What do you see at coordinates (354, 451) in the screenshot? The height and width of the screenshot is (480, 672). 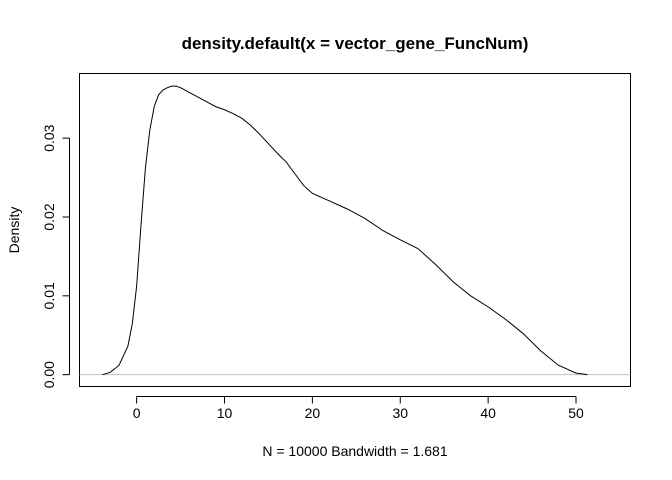 I see `x-axis-label: N = 10000 Bandwidth = 1.681` at bounding box center [354, 451].